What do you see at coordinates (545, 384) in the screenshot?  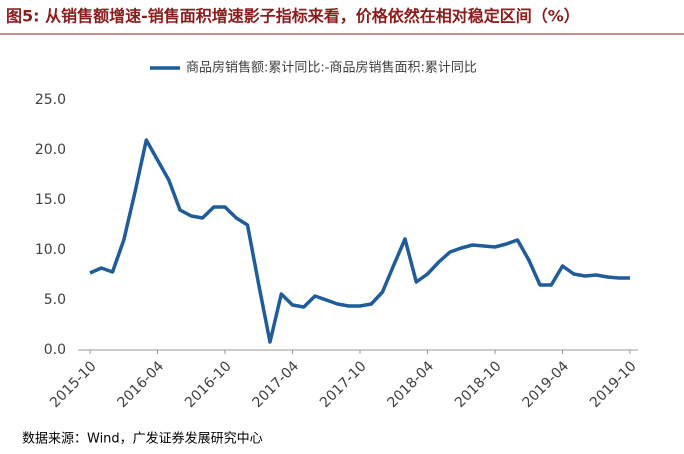 I see `x-tick-label: 2019-04` at bounding box center [545, 384].